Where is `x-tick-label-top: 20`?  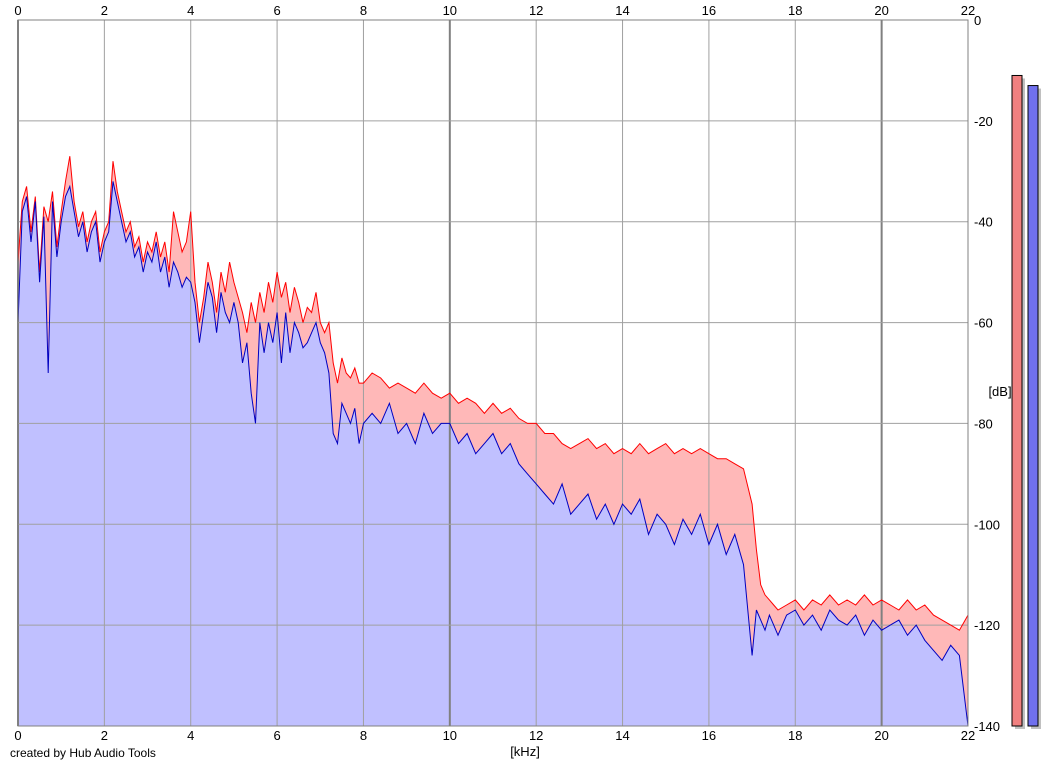 x-tick-label-top: 20 is located at coordinates (881, 10).